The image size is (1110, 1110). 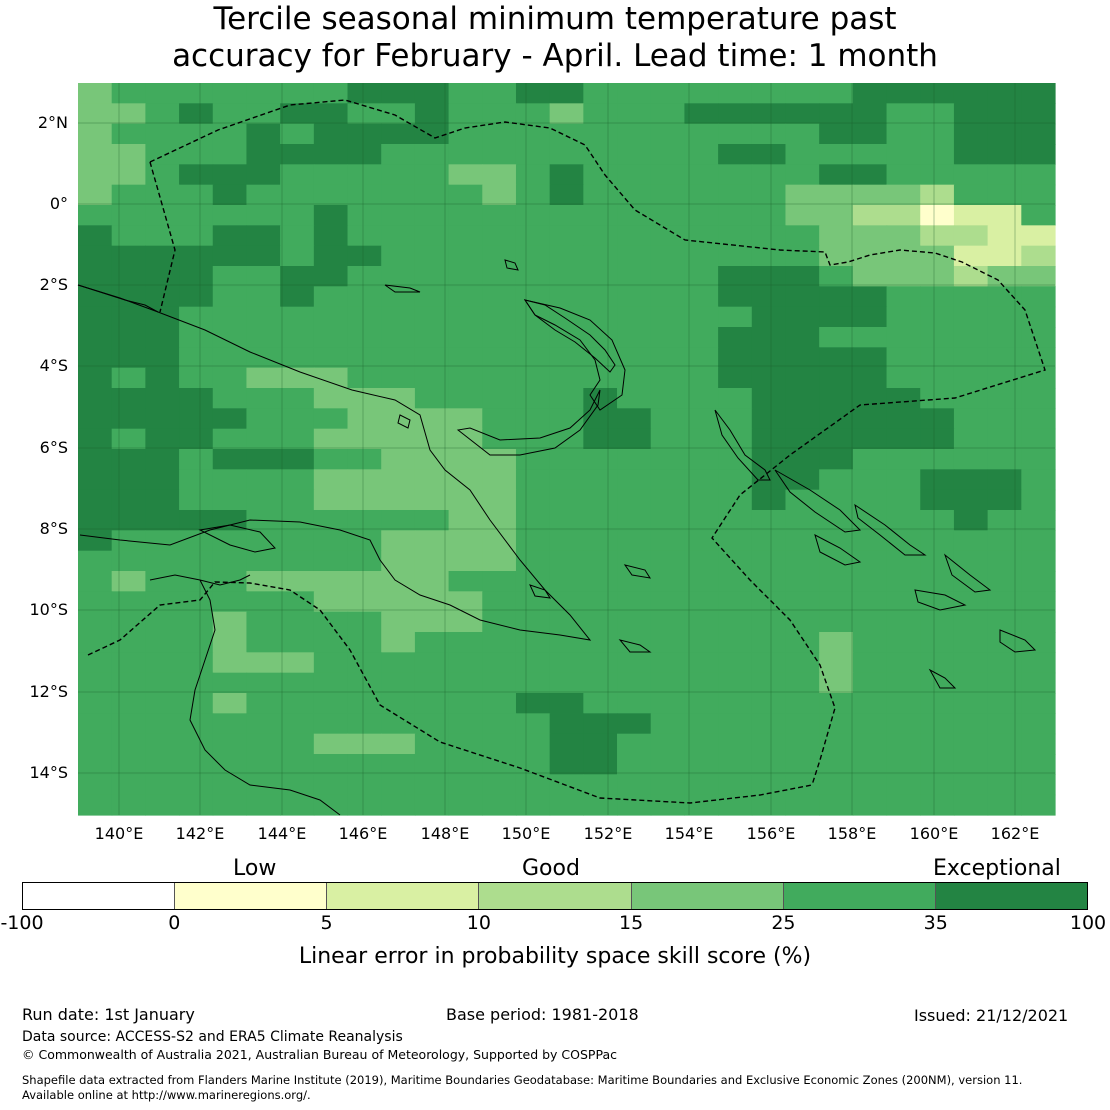 What do you see at coordinates (935, 923) in the screenshot?
I see `legend-tick-label: 35` at bounding box center [935, 923].